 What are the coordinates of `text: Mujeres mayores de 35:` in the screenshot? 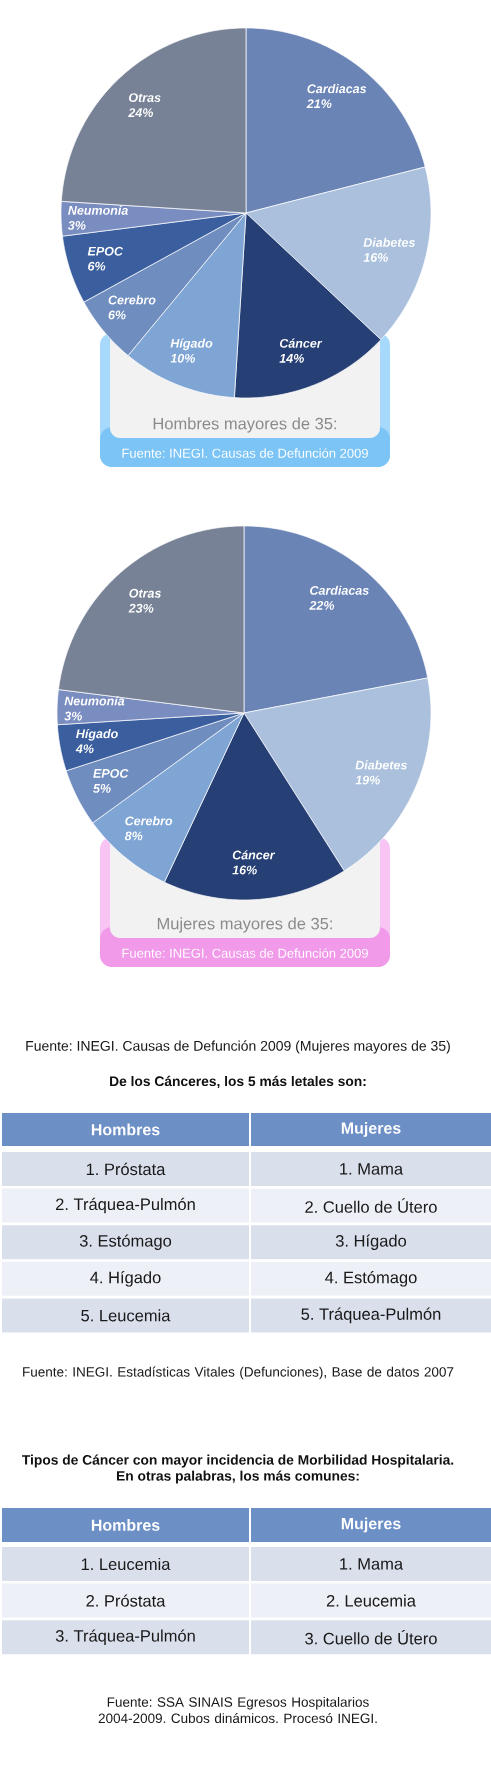 It's located at (244, 925).